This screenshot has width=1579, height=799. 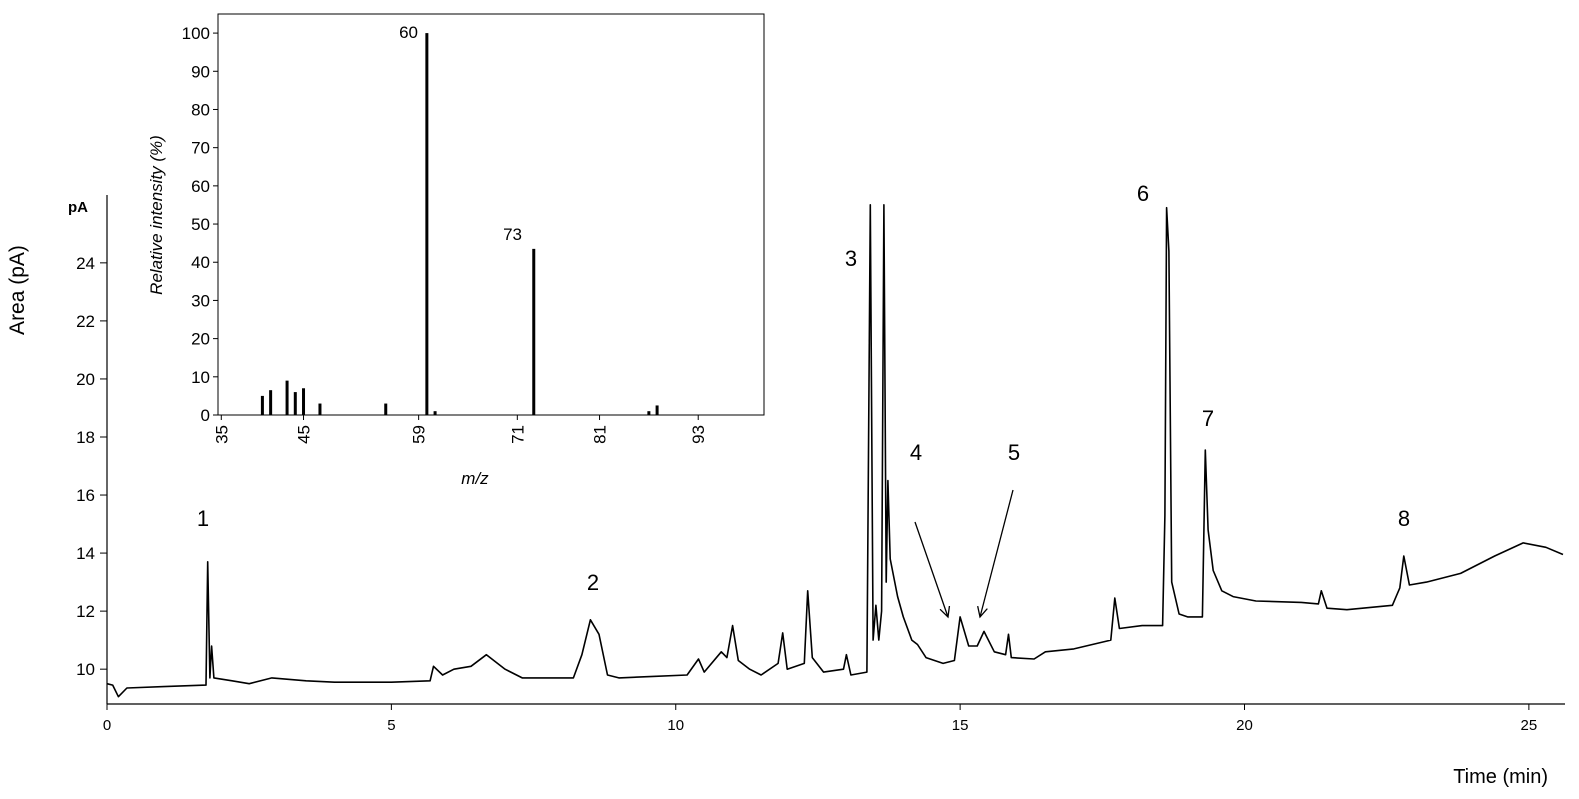 What do you see at coordinates (85, 437) in the screenshot?
I see `y-tick-label: 18` at bounding box center [85, 437].